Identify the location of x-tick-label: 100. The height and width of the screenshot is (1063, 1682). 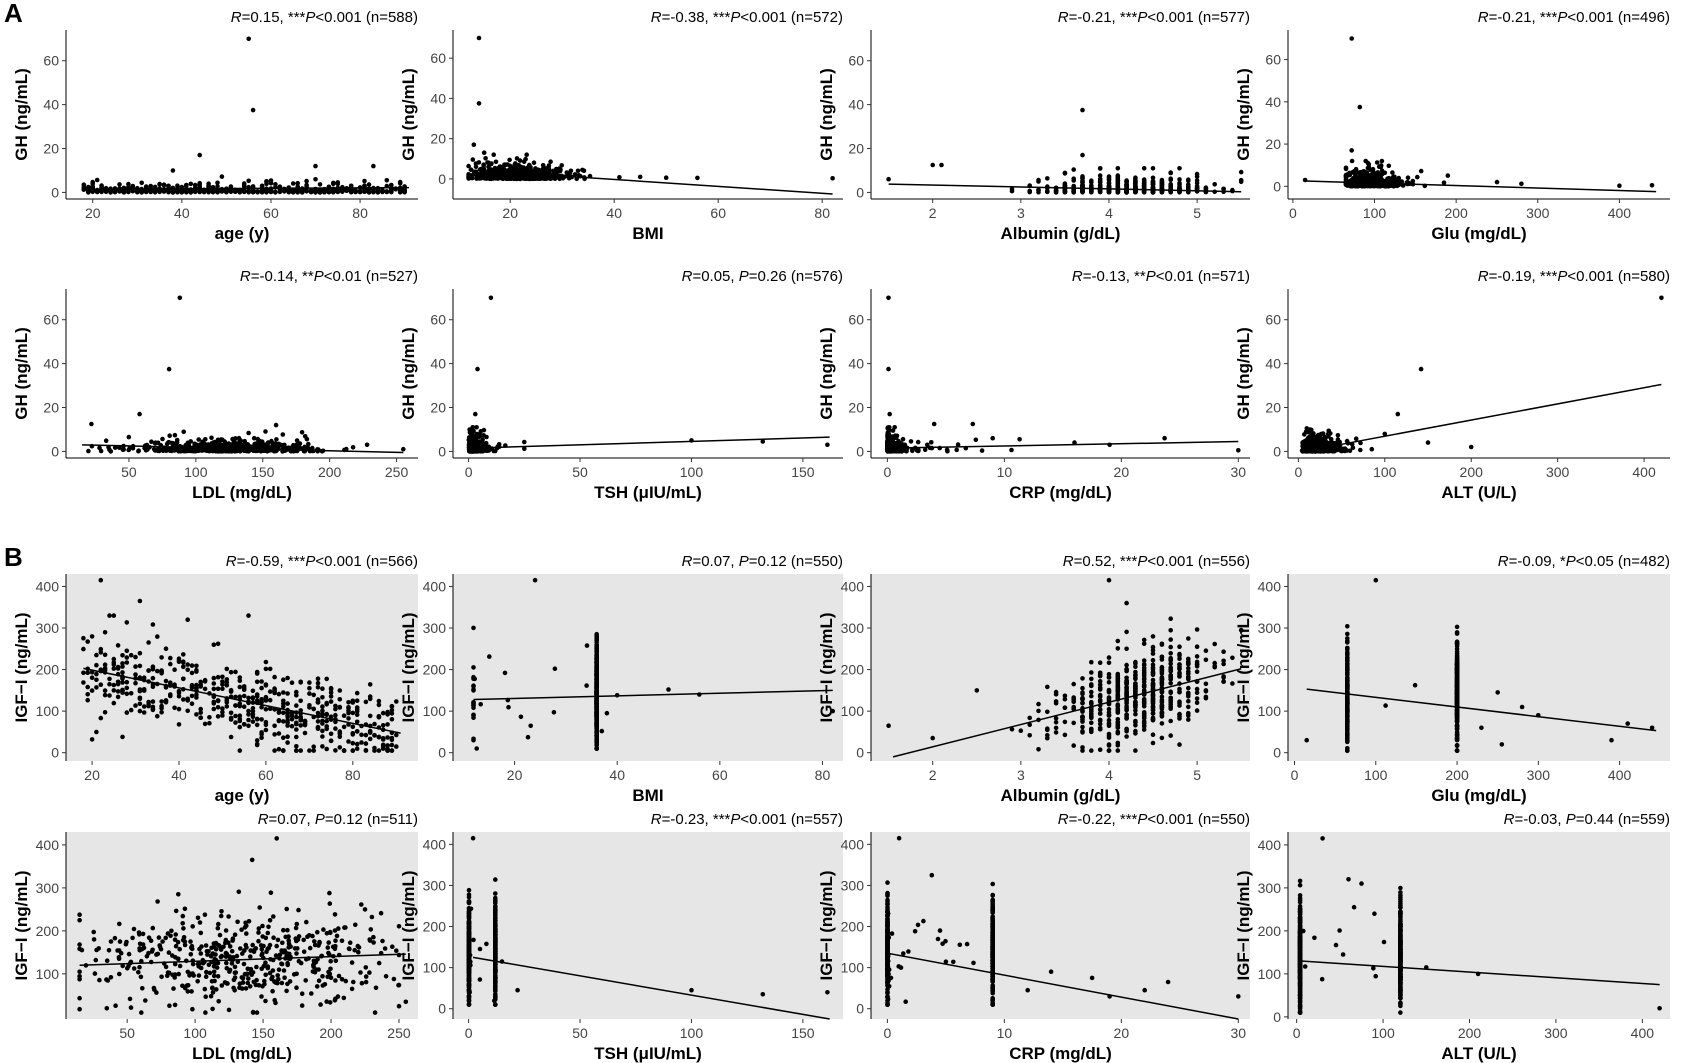
(692, 472).